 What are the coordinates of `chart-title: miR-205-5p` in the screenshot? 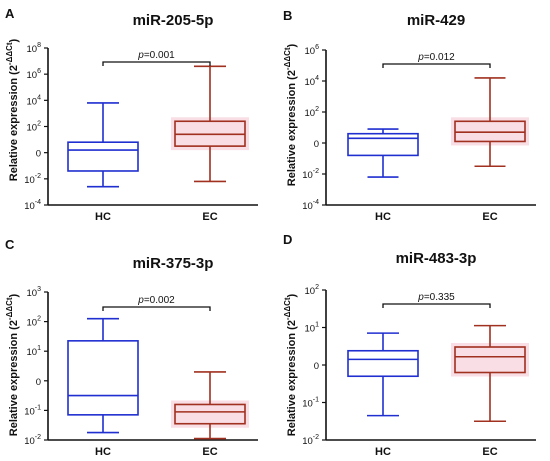 It's located at (173, 20).